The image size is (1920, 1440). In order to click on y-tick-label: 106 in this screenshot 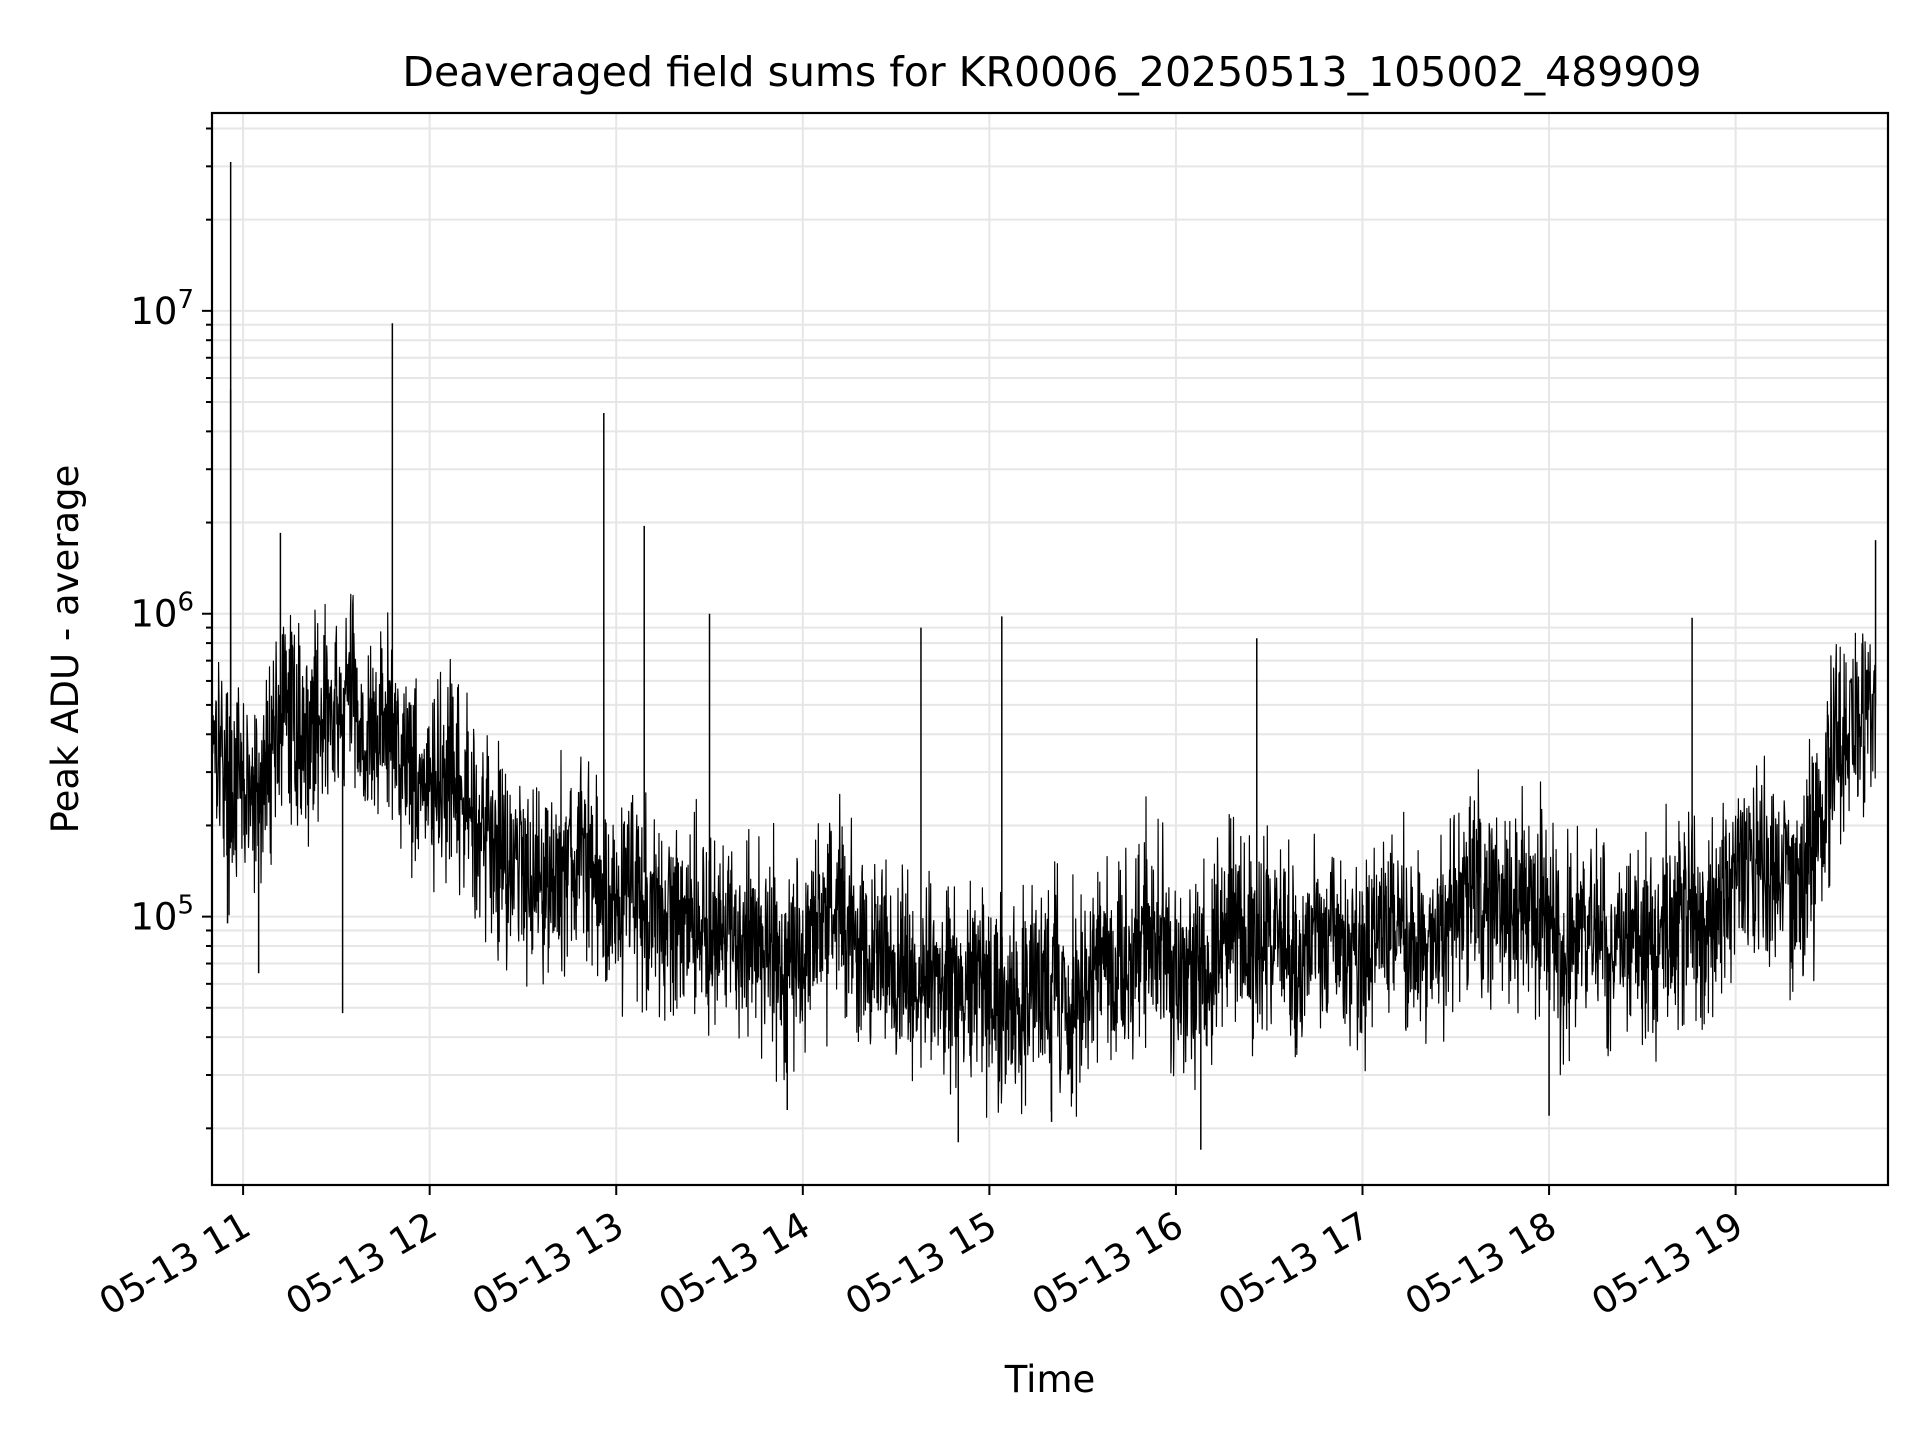, I will do `click(162, 612)`.